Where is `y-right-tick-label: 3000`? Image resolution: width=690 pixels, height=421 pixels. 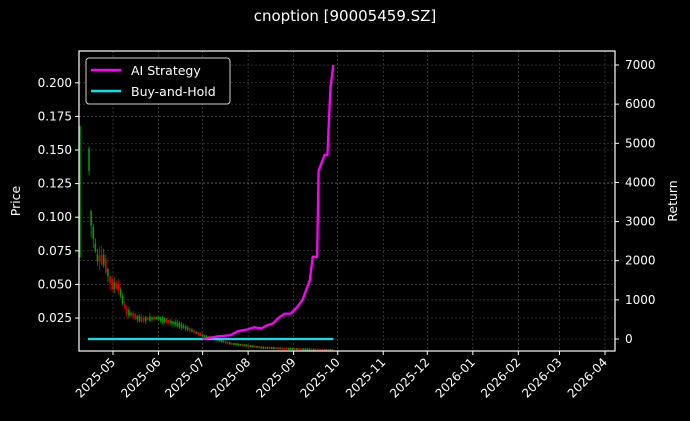
y-right-tick-label: 3000 is located at coordinates (640, 222).